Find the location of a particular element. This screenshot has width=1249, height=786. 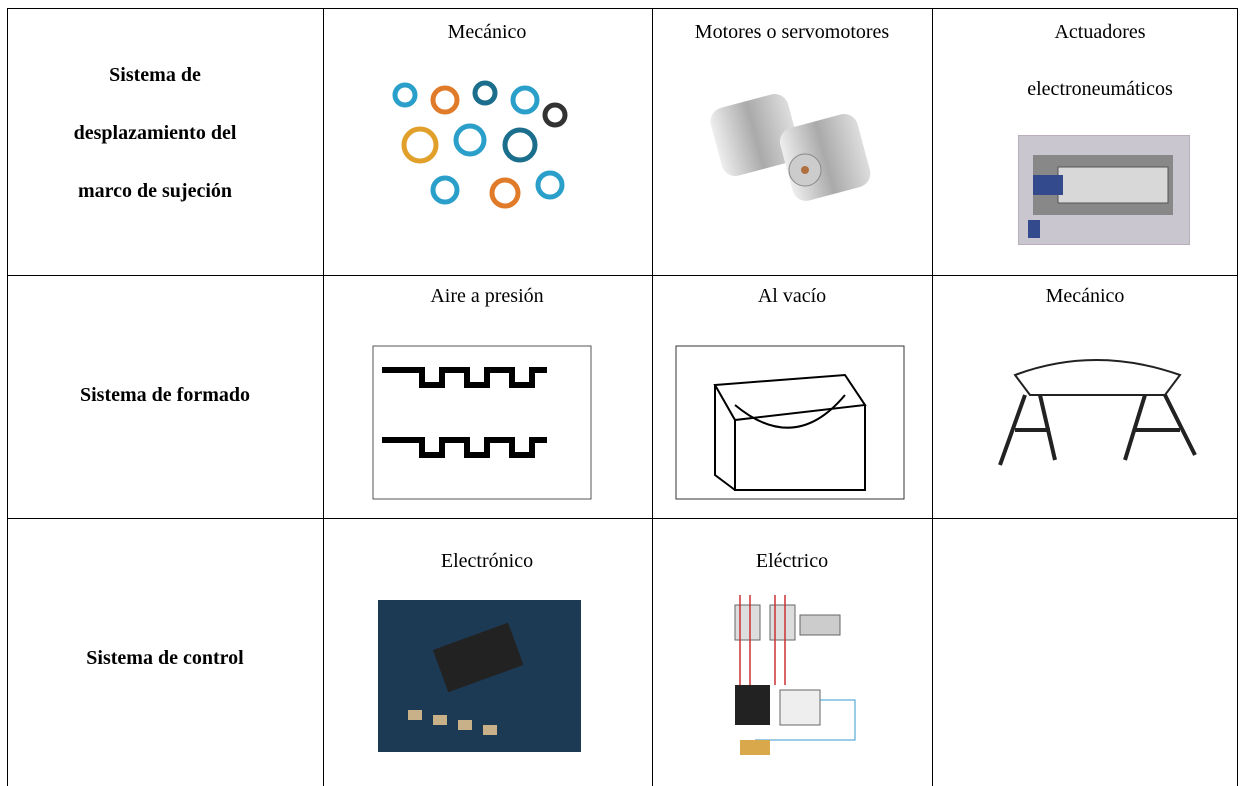

option-title: Eléctrico is located at coordinates (792, 561).